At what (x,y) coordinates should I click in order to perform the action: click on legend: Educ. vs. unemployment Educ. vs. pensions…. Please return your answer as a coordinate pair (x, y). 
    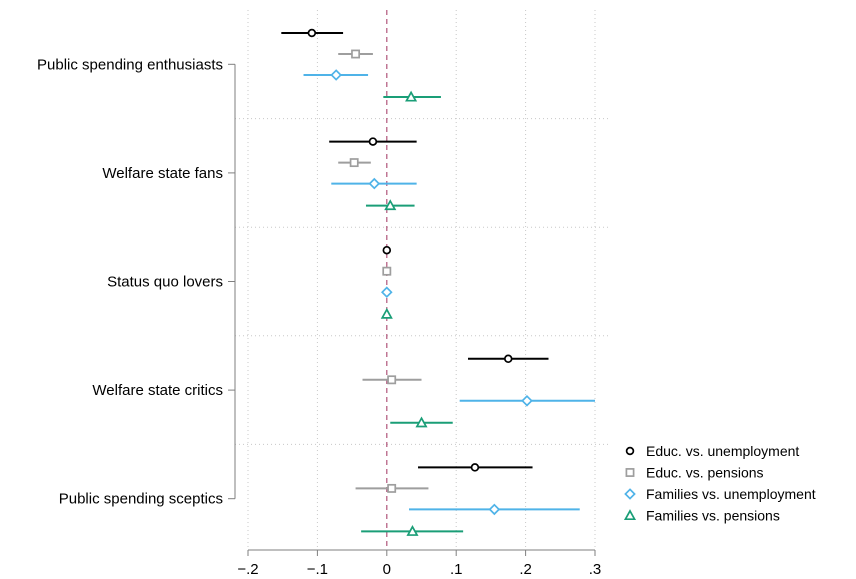
    Looking at the image, I should click on (719, 483).